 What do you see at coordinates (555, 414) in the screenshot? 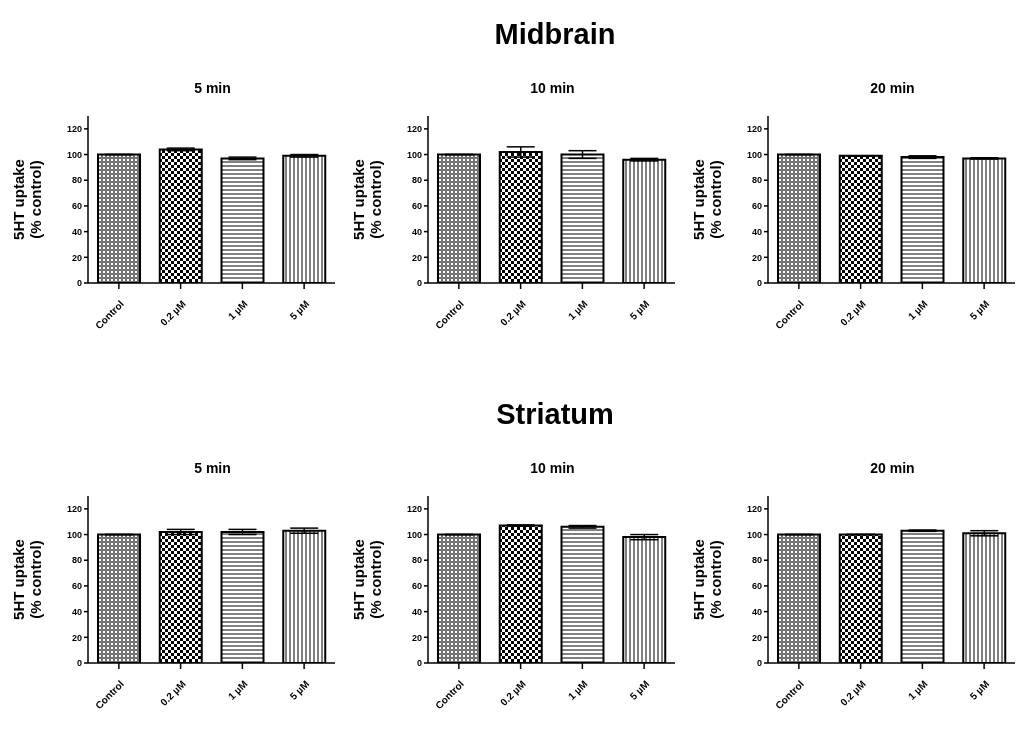
I see `text: Striatum` at bounding box center [555, 414].